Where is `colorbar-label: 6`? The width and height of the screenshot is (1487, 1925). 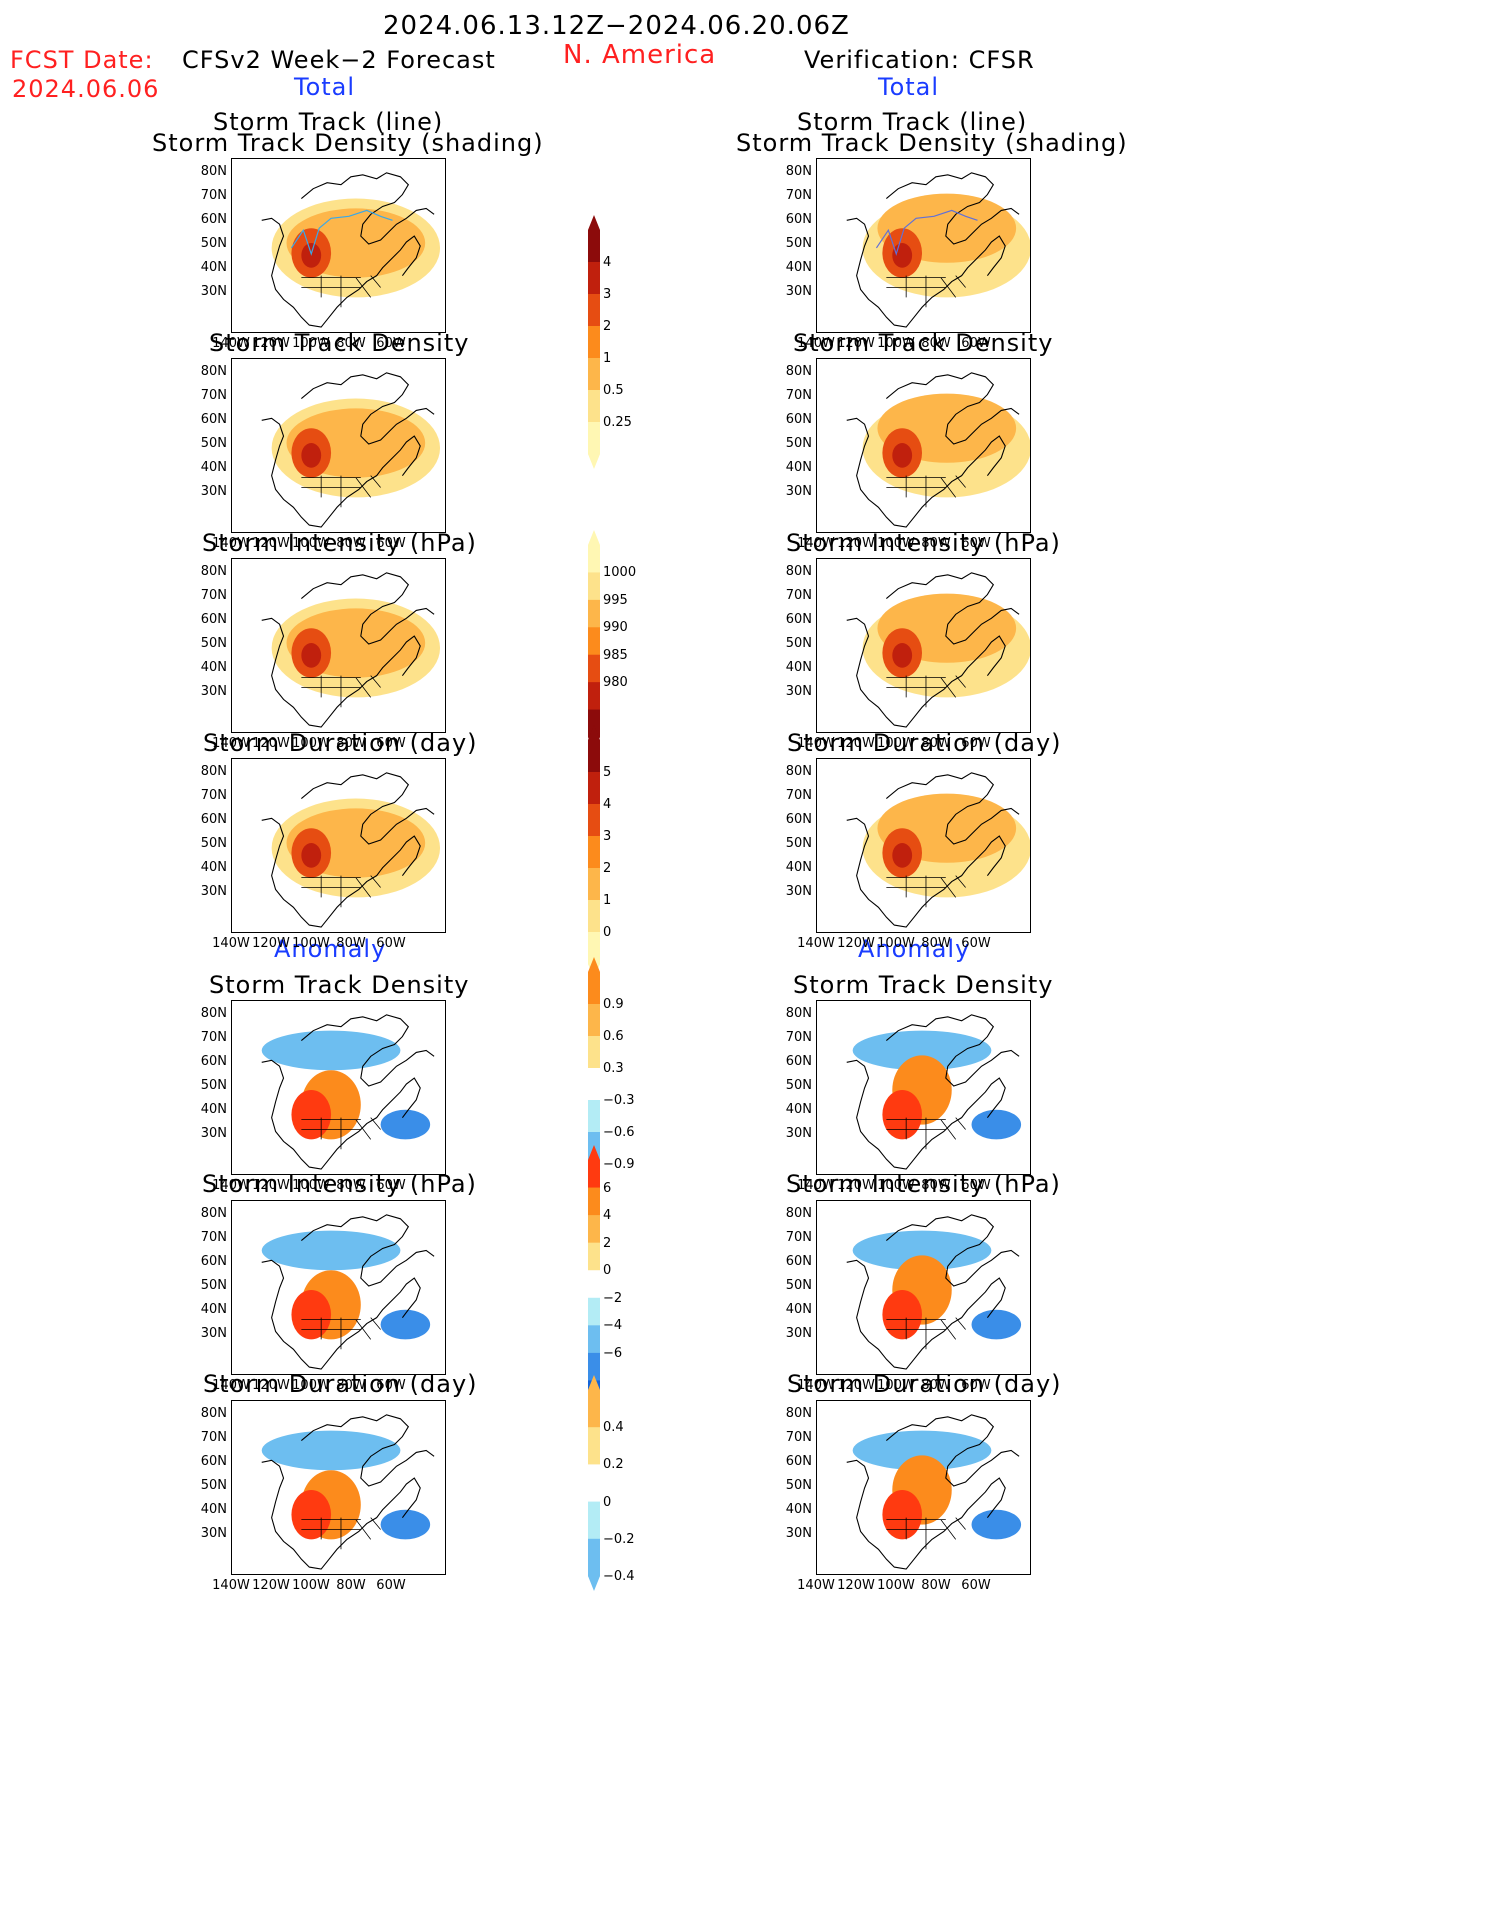 colorbar-label: 6 is located at coordinates (607, 1188).